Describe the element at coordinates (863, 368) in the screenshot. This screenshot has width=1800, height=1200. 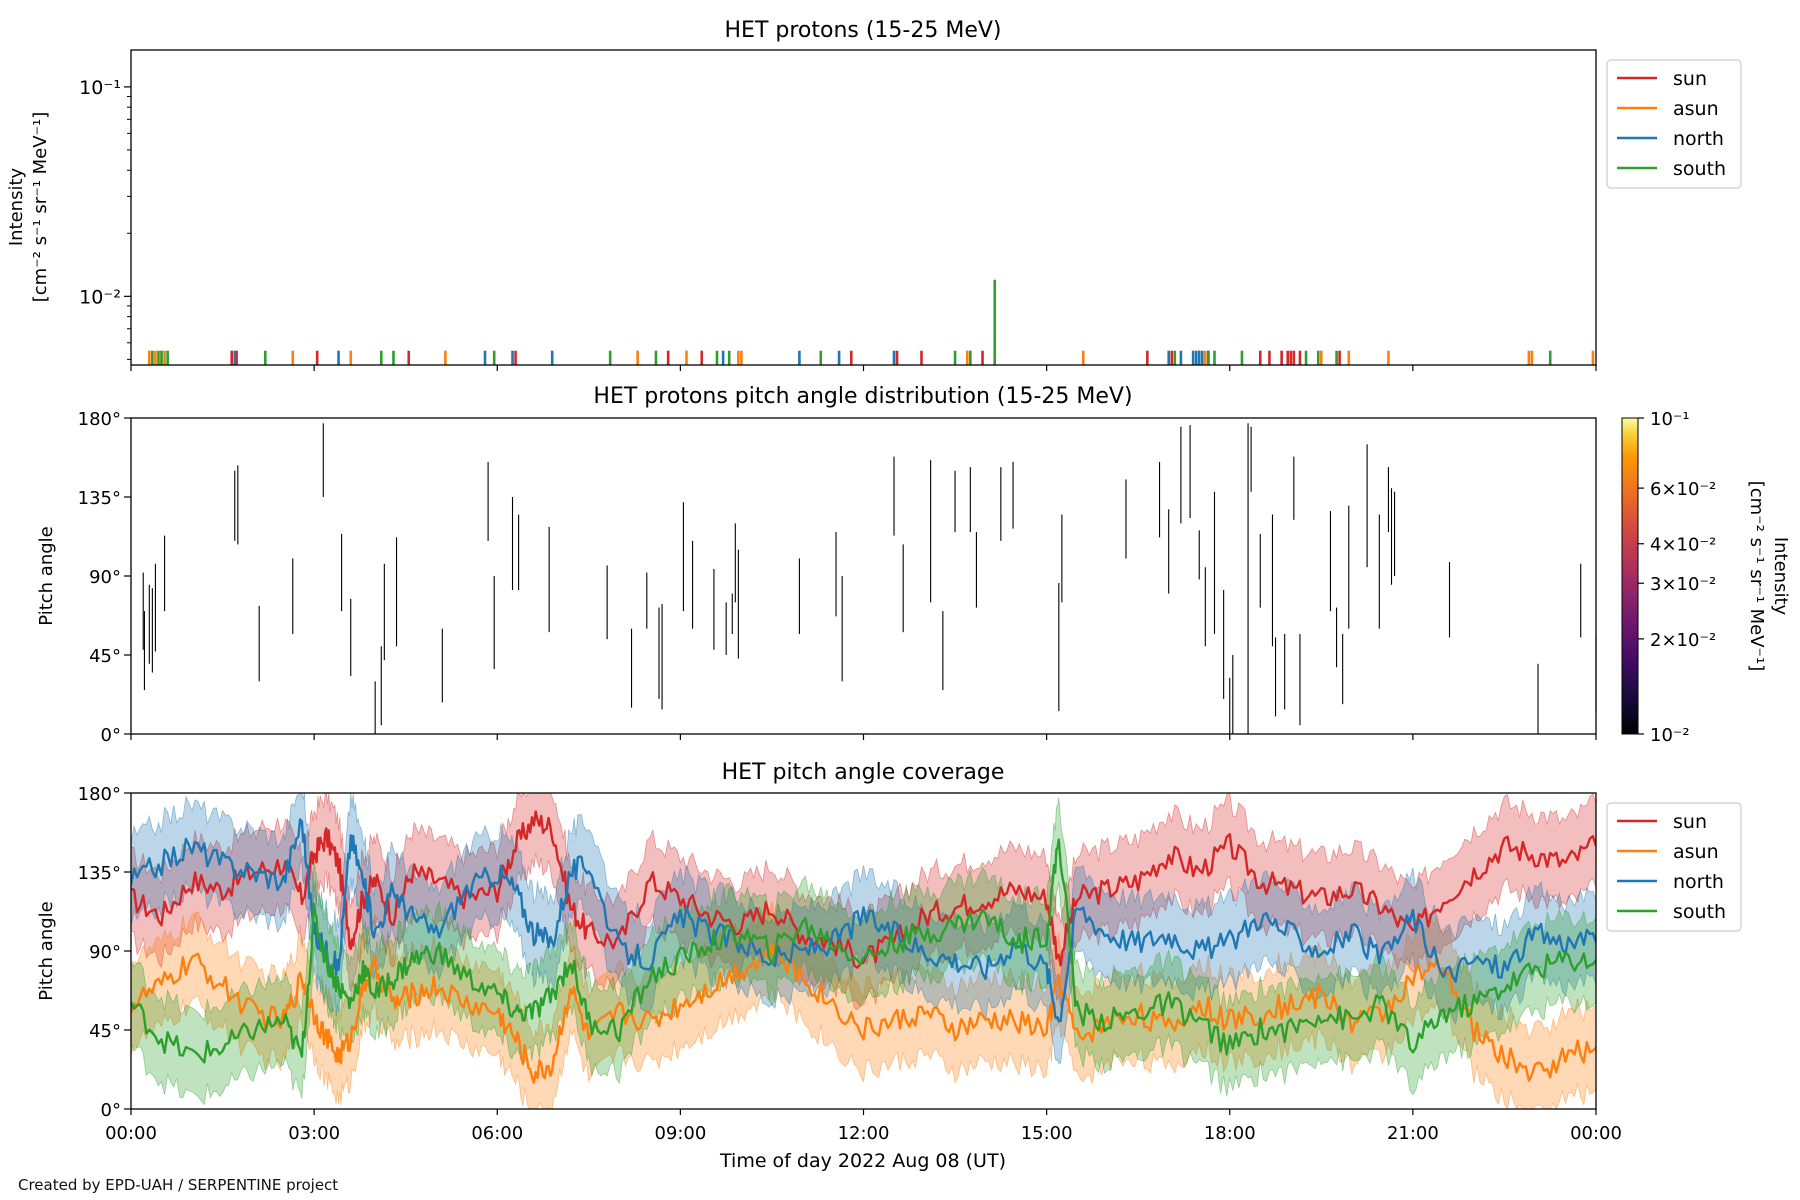
I see `intensity-x-ticks` at that location.